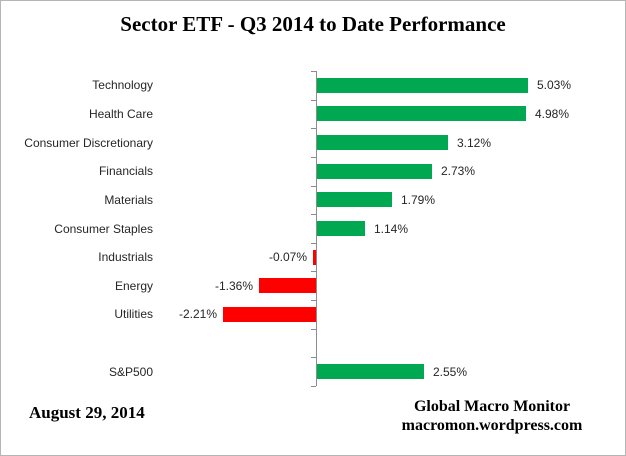 The width and height of the screenshot is (626, 456). I want to click on category-label-s-p500: S&P500, so click(130, 372).